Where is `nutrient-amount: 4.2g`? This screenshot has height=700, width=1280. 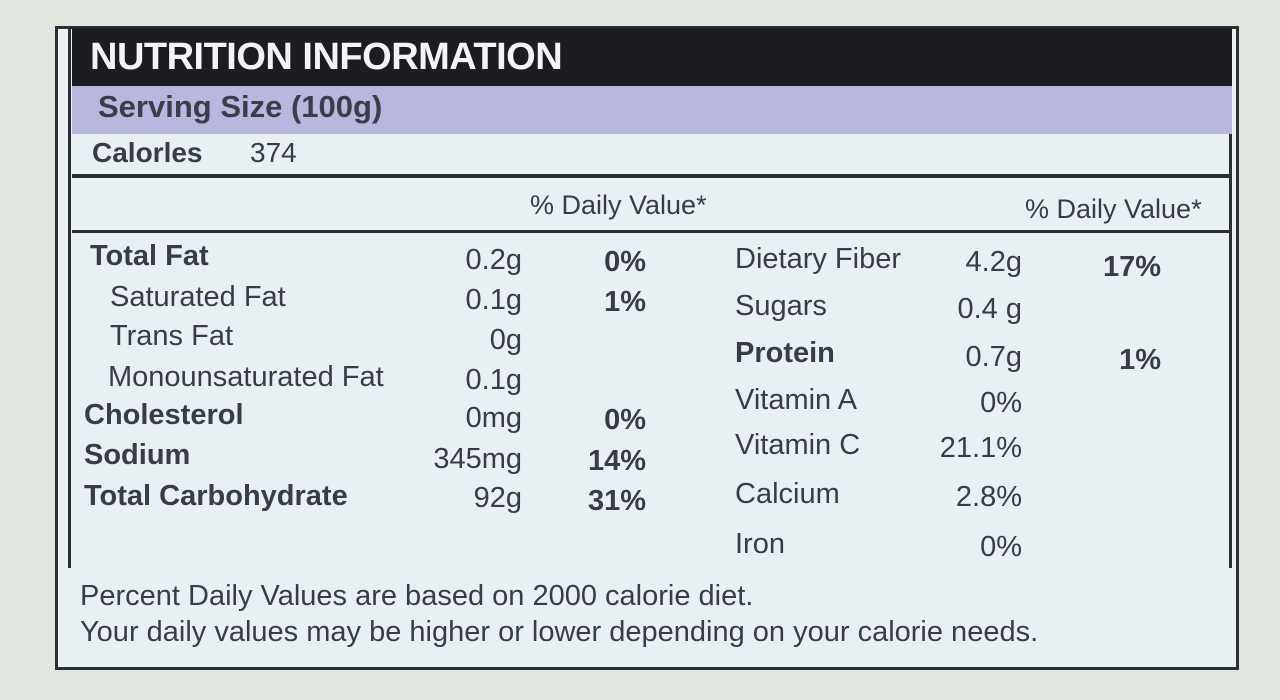 nutrient-amount: 4.2g is located at coordinates (993, 262).